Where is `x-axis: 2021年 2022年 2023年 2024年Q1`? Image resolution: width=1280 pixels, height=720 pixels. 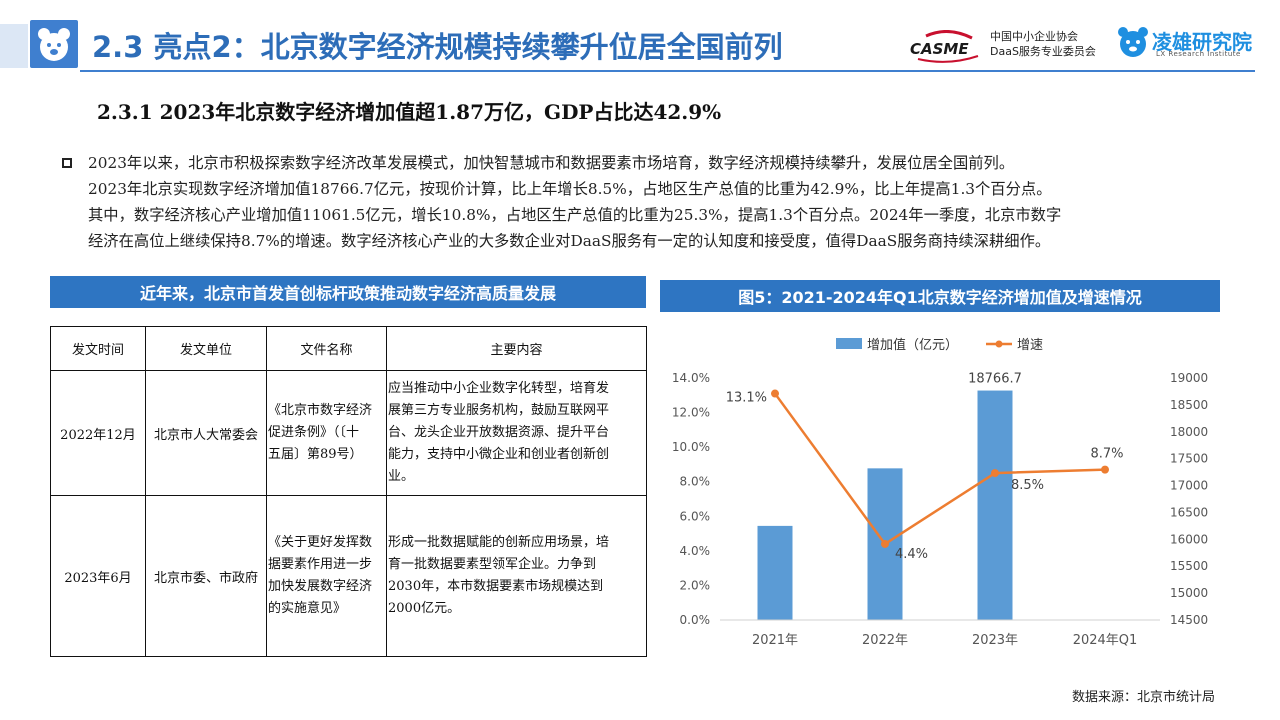 x-axis: 2021年 2022年 2023年 2024年Q1 is located at coordinates (940, 633).